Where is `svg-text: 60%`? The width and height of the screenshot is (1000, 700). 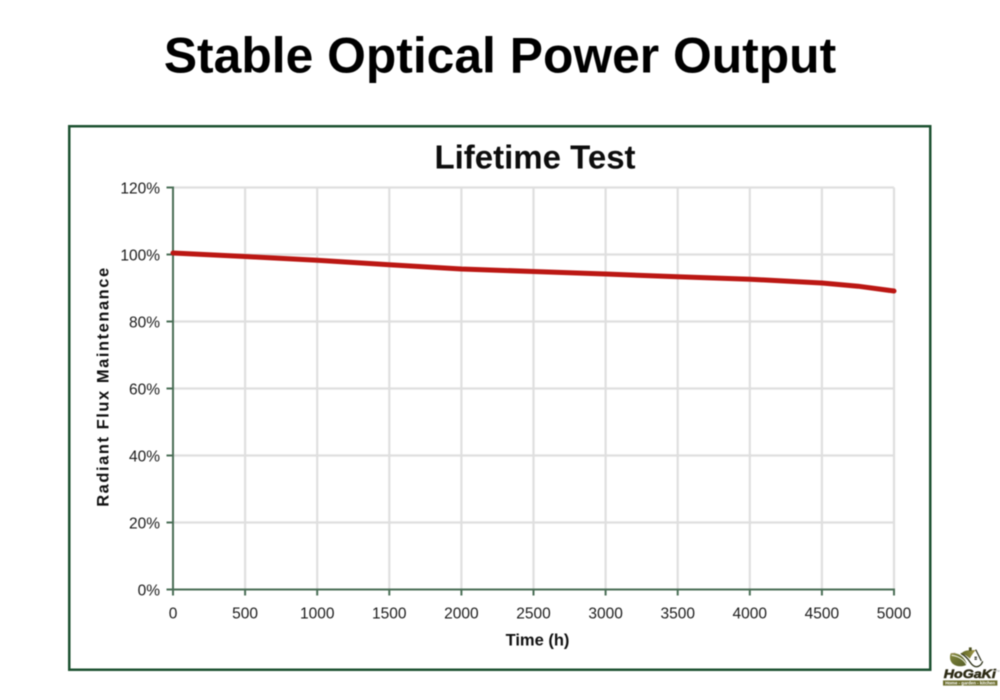
svg-text: 60% is located at coordinates (144, 390).